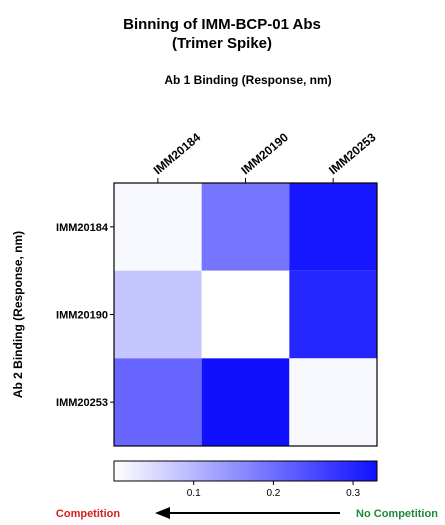 Image resolution: width=445 pixels, height=525 pixels. Describe the element at coordinates (177, 153) in the screenshot. I see `x-tick-label: IMM20184` at that location.